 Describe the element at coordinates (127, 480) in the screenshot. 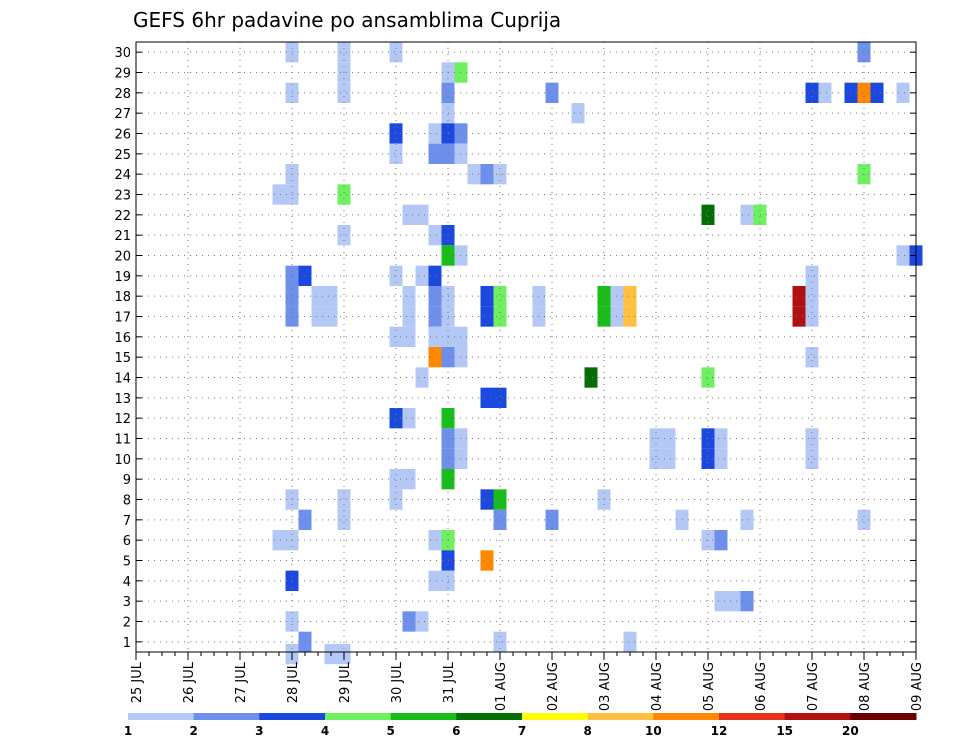

I see `y-tick-label: 9` at that location.